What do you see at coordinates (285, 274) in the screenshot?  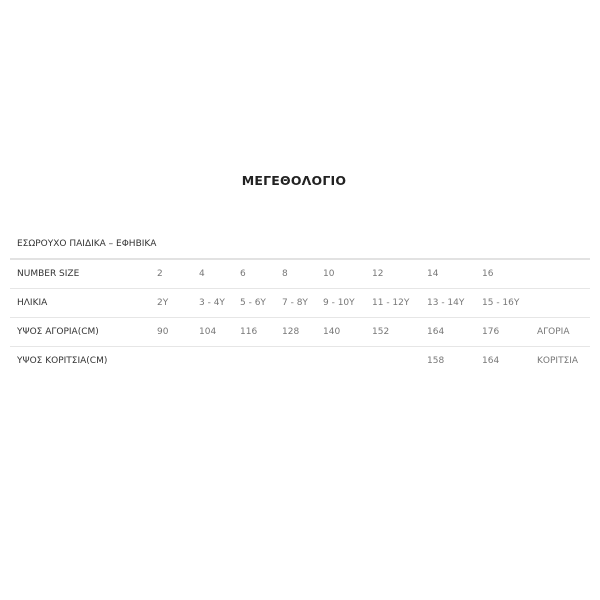 I see `table-cell: 8` at bounding box center [285, 274].